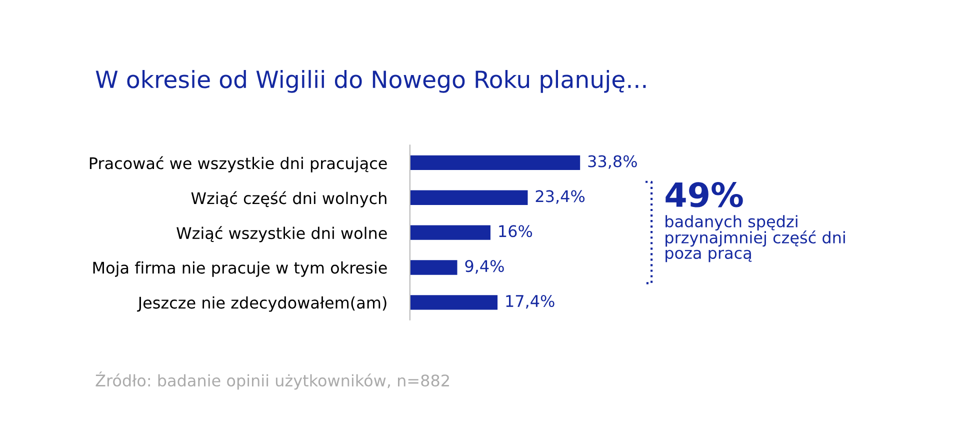 The width and height of the screenshot is (960, 440). What do you see at coordinates (261, 304) in the screenshot?
I see `y-tick-label: Jeszcze nie zdecydowałem(am)` at bounding box center [261, 304].